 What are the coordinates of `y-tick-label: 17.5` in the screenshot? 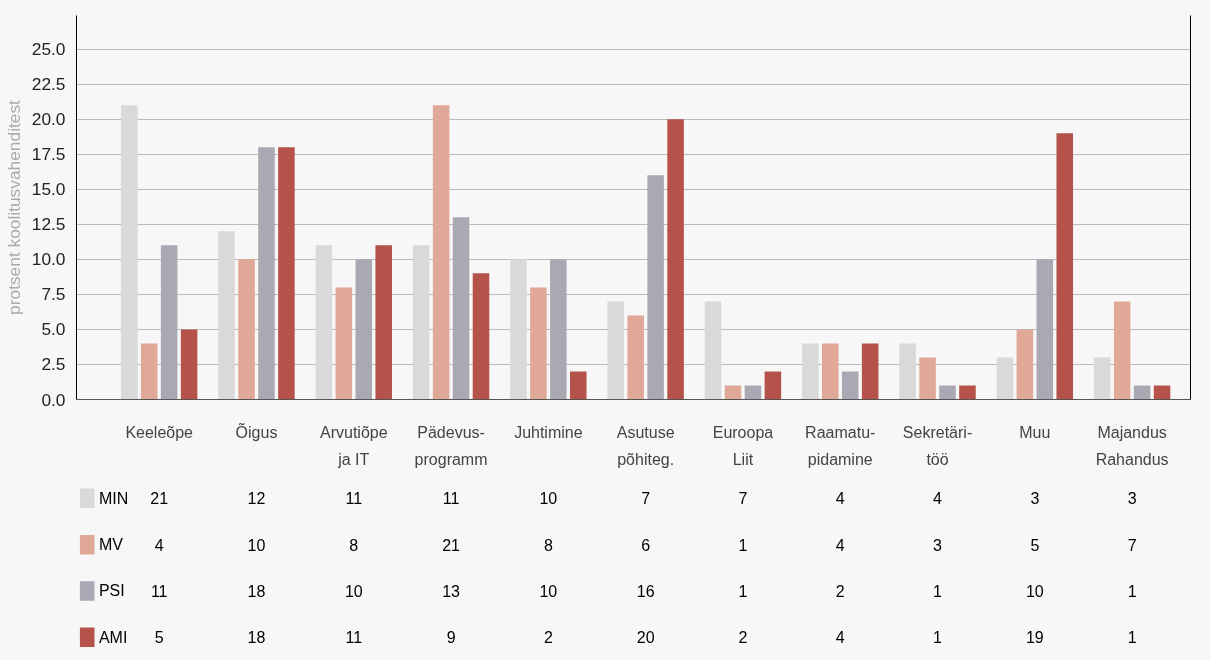 It's located at (48, 154).